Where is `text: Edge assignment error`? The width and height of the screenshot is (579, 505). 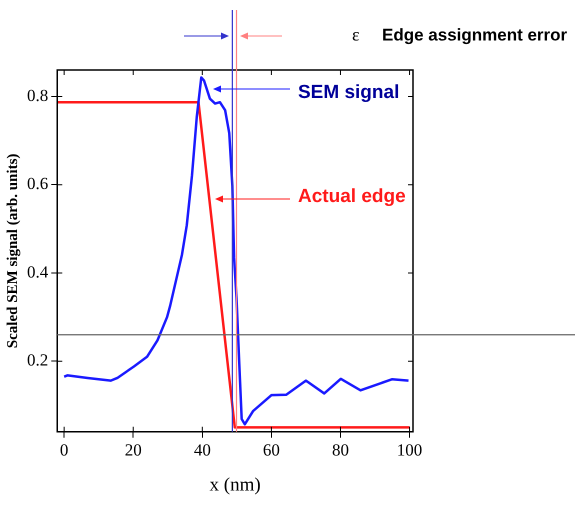
text: Edge assignment error is located at coordinates (475, 35).